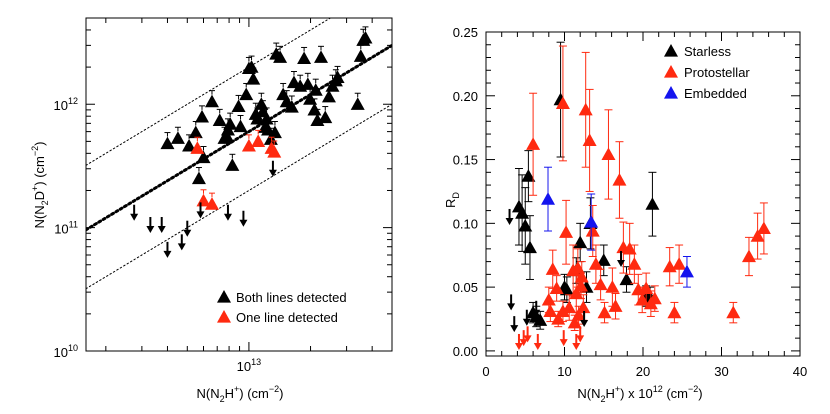 The height and width of the screenshot is (414, 830). I want to click on y-label-sub: D, so click(456, 195).